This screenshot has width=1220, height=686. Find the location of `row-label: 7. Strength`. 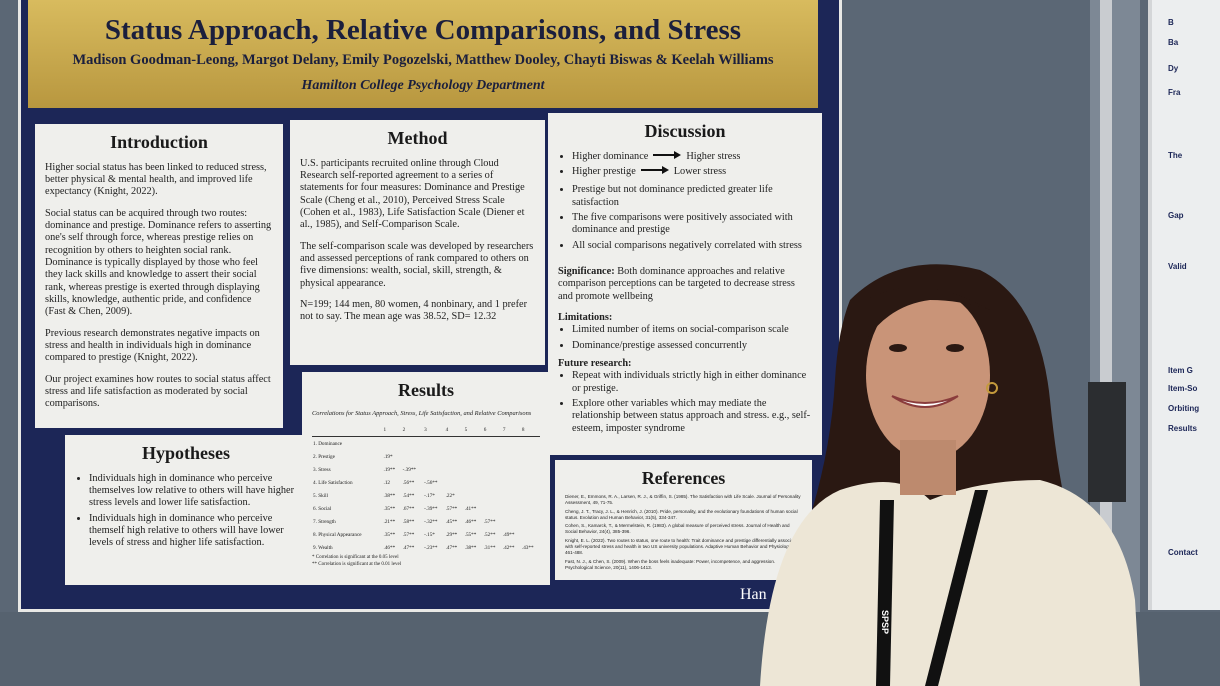

row-label: 7. Strength is located at coordinates (324, 521).